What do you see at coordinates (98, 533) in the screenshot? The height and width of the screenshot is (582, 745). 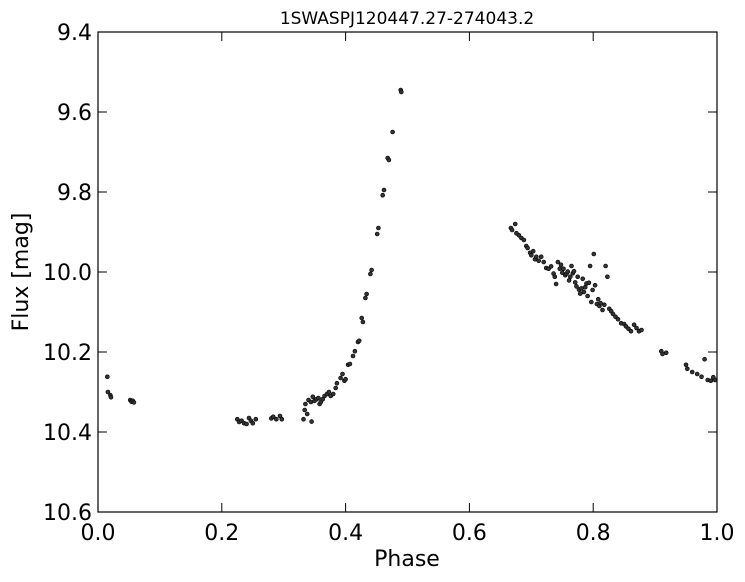 I see `x-tick-label: 0.0` at bounding box center [98, 533].